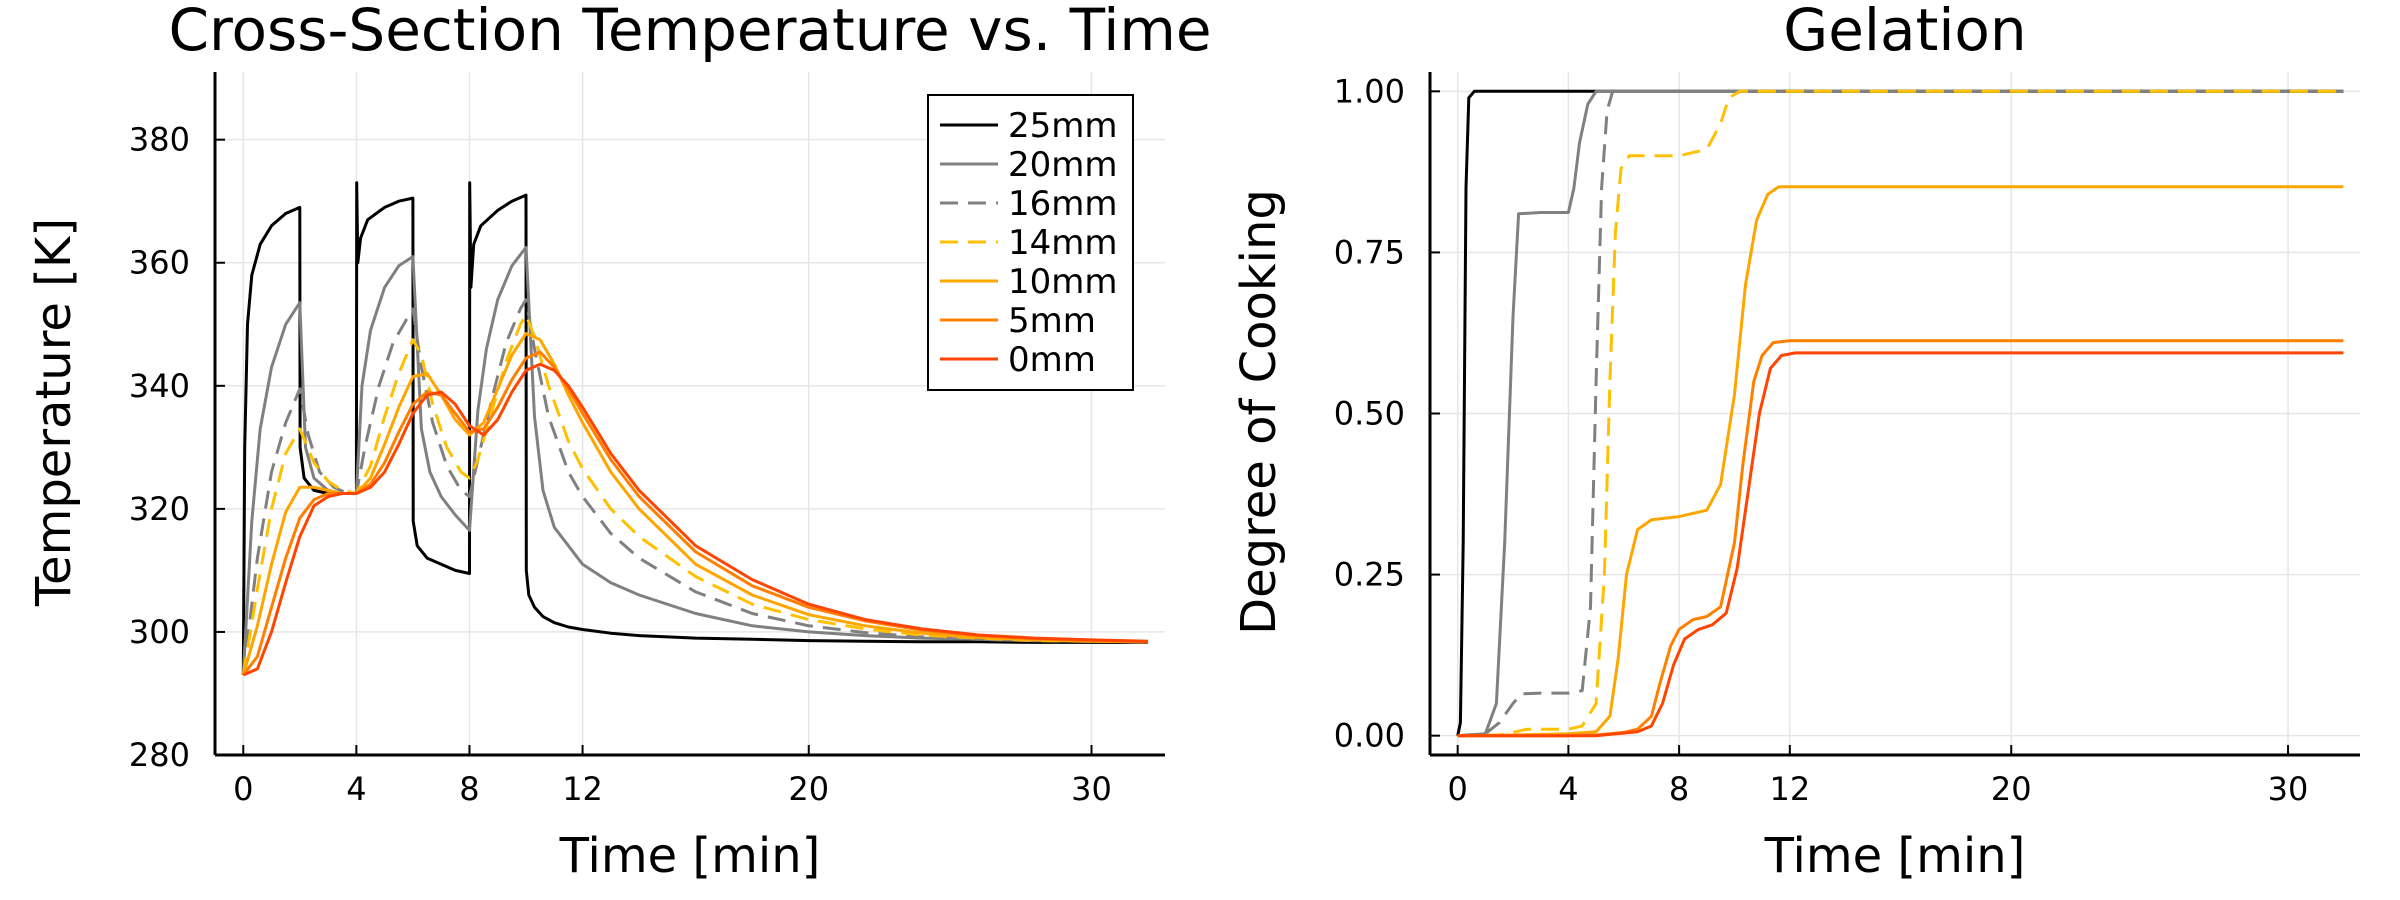 The width and height of the screenshot is (2400, 900). I want to click on legend-box, so click(1030, 242).